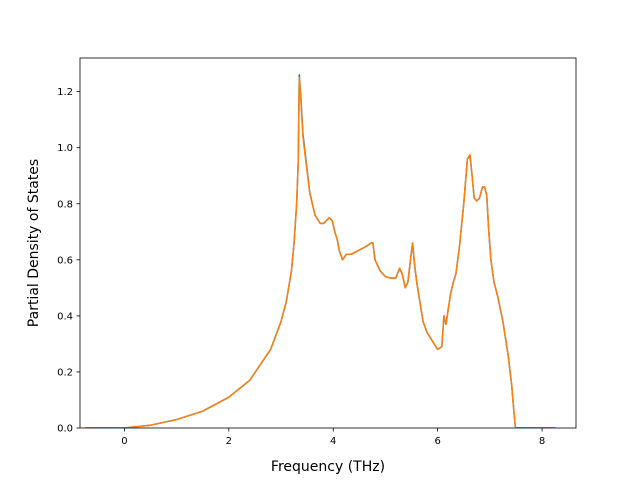 Image resolution: width=640 pixels, height=480 pixels. What do you see at coordinates (333, 441) in the screenshot?
I see `x-tick-label: 4` at bounding box center [333, 441].